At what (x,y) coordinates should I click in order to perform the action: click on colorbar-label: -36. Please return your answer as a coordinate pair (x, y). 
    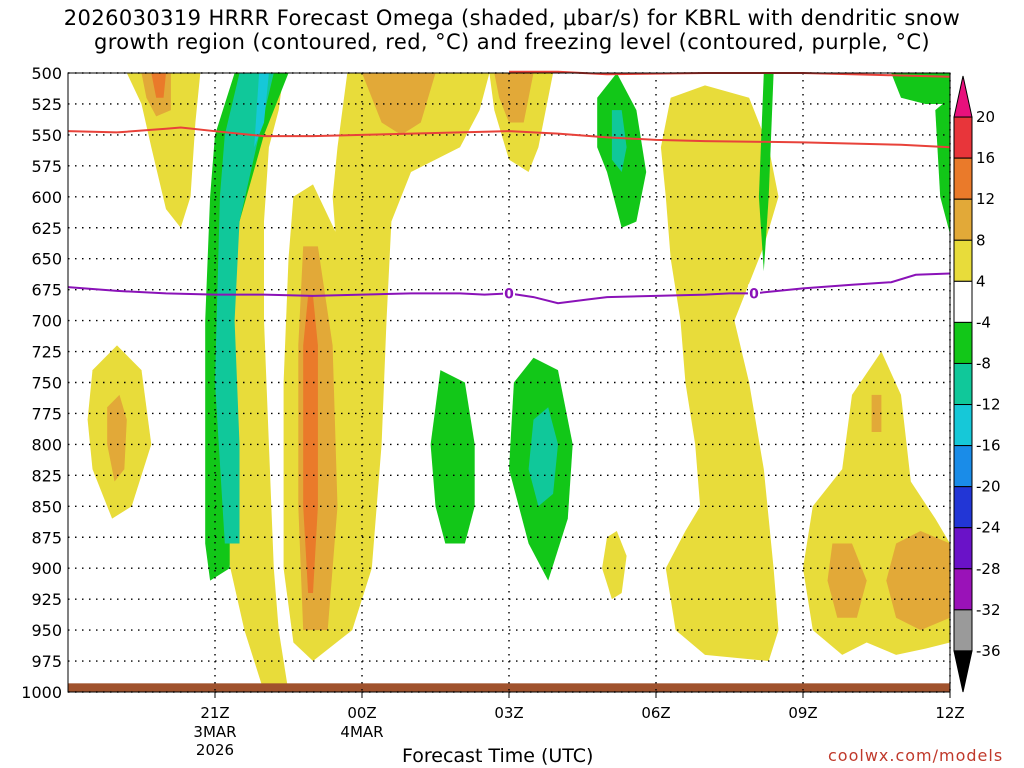
    Looking at the image, I should click on (988, 651).